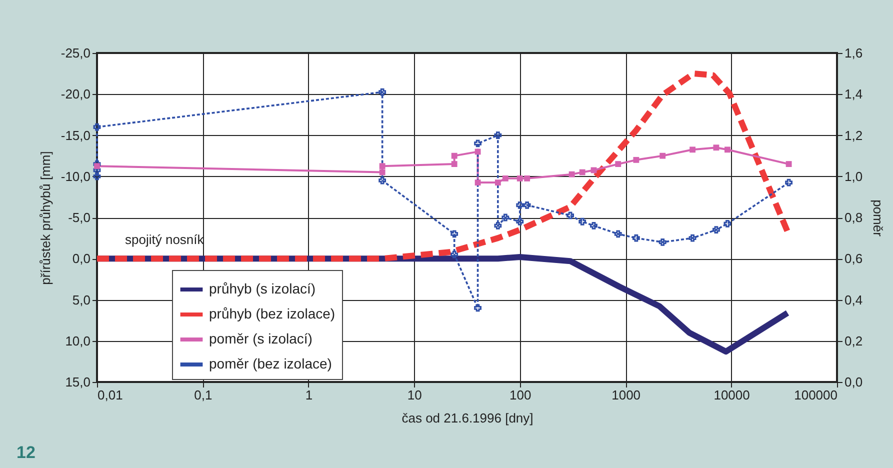 The width and height of the screenshot is (893, 468). I want to click on y-tick-label: -5,0, so click(79, 217).